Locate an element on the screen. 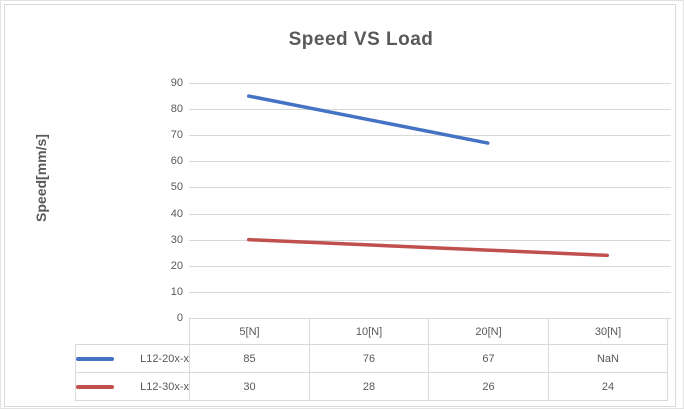 Image resolution: width=684 pixels, height=409 pixels. table-value-cell: 76 is located at coordinates (369, 358).